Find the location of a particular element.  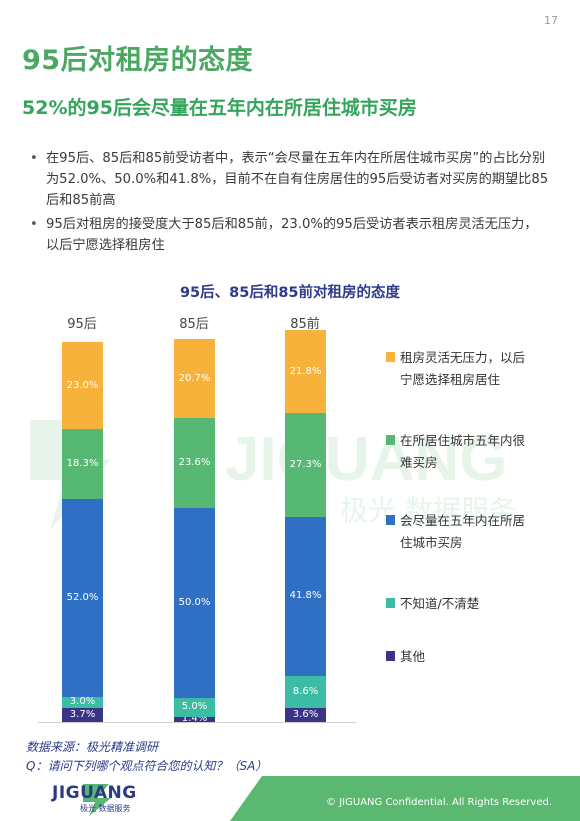

data-label: 52.0% is located at coordinates (82, 597).